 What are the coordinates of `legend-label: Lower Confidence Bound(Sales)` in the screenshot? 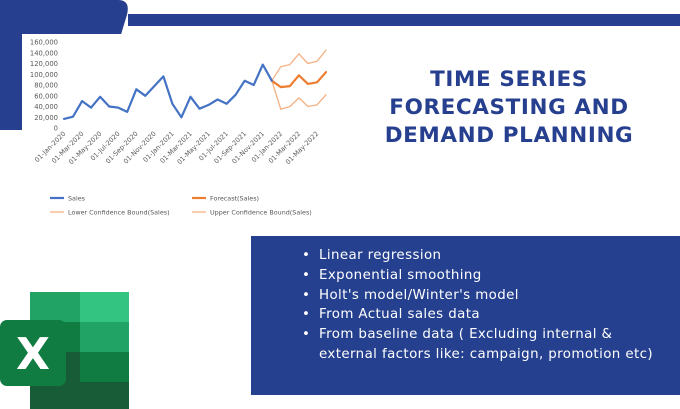 It's located at (119, 212).